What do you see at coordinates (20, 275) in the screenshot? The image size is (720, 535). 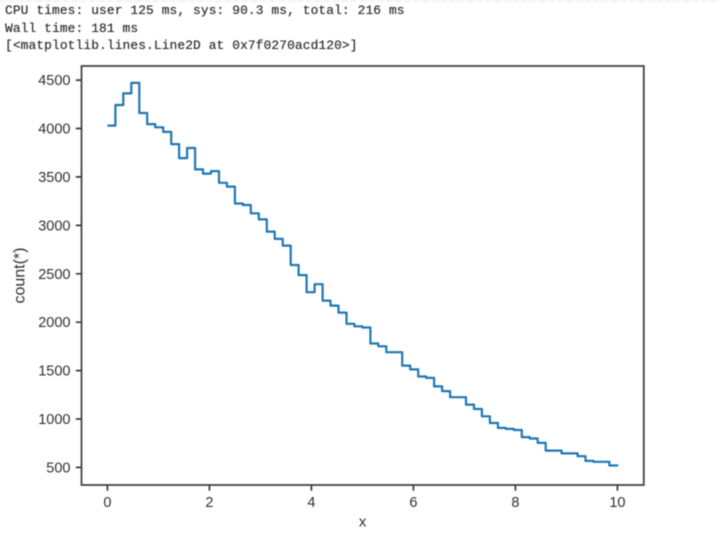 I see `svg-text: count(*)` at bounding box center [20, 275].